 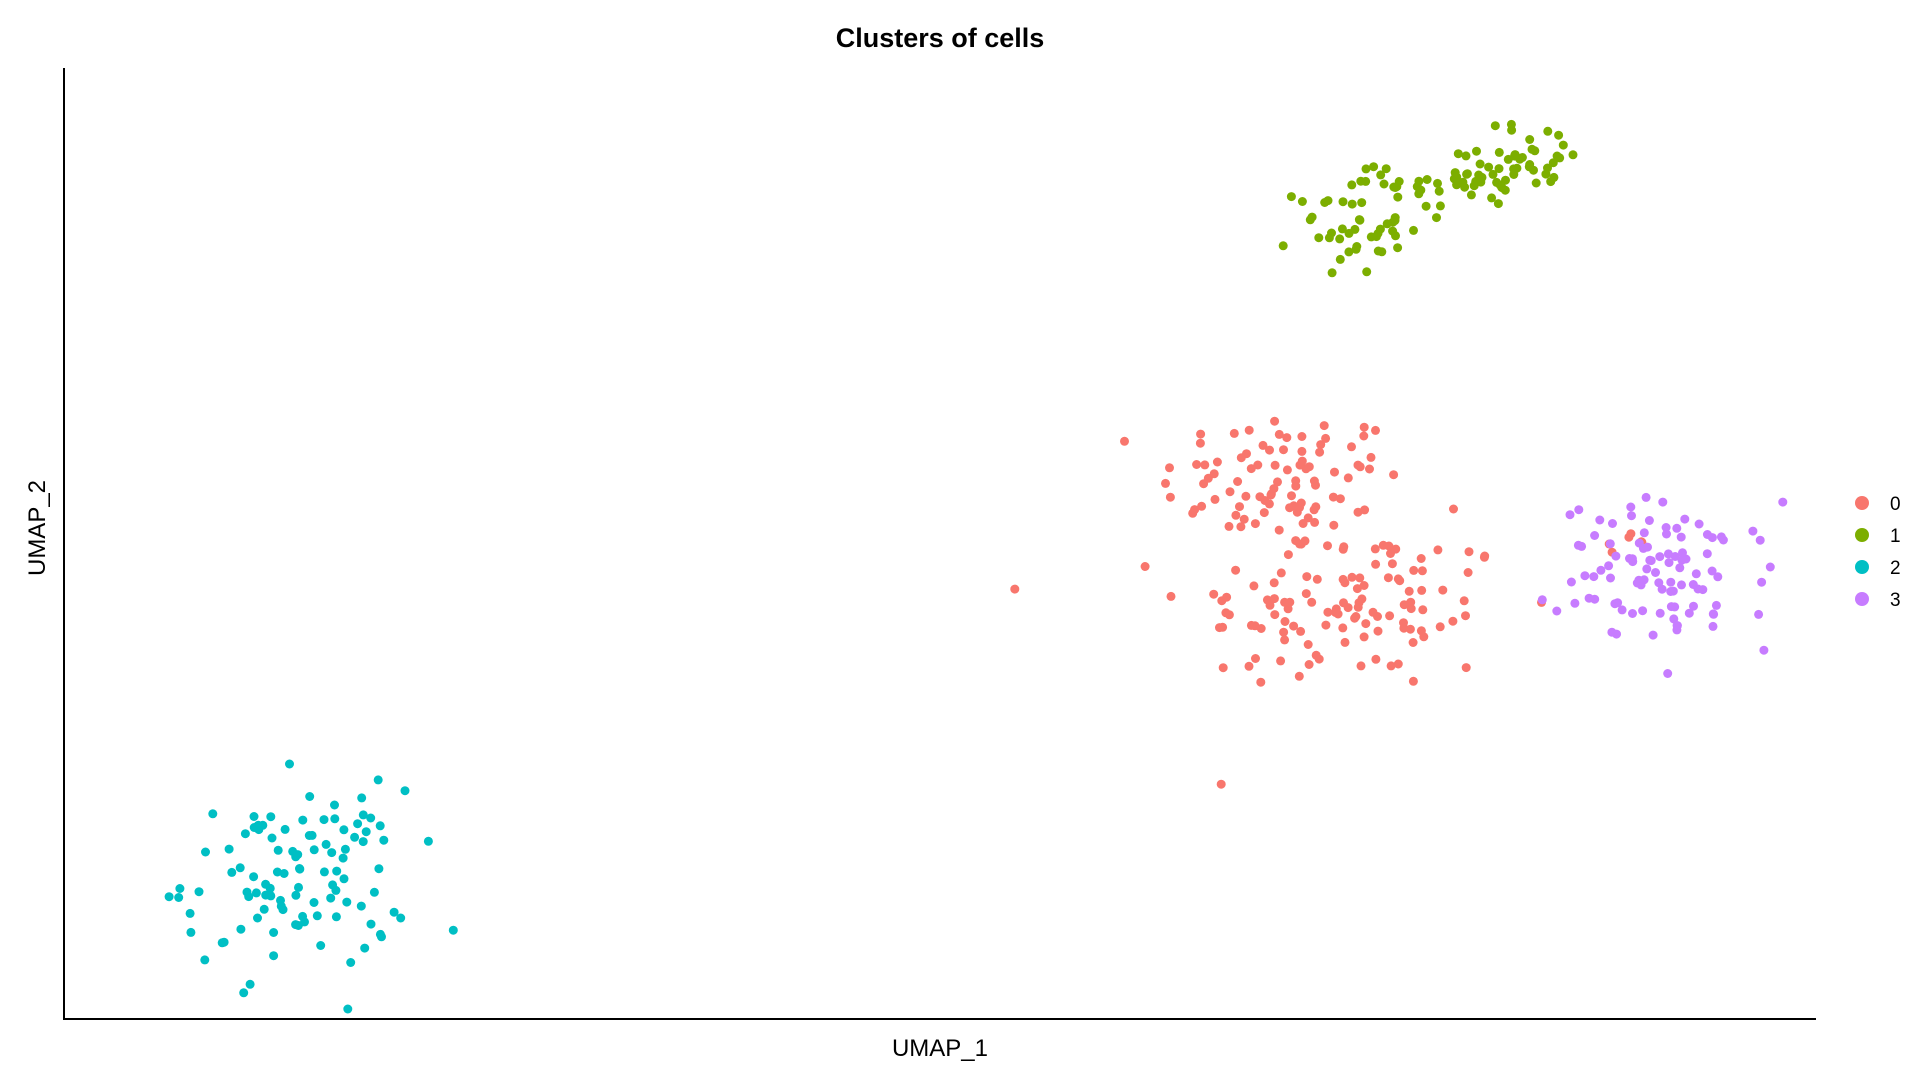 I want to click on legend-label-2: 2, so click(x=1895, y=568).